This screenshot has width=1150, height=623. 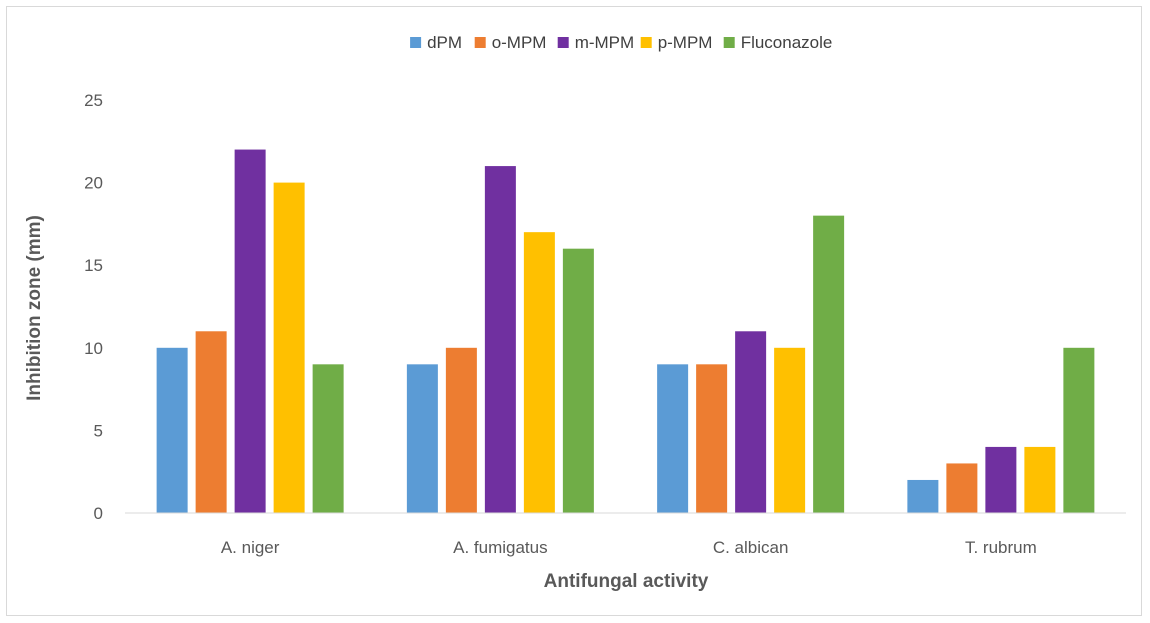 I want to click on legend-item-fluconazole: Fluconazole, so click(x=778, y=42).